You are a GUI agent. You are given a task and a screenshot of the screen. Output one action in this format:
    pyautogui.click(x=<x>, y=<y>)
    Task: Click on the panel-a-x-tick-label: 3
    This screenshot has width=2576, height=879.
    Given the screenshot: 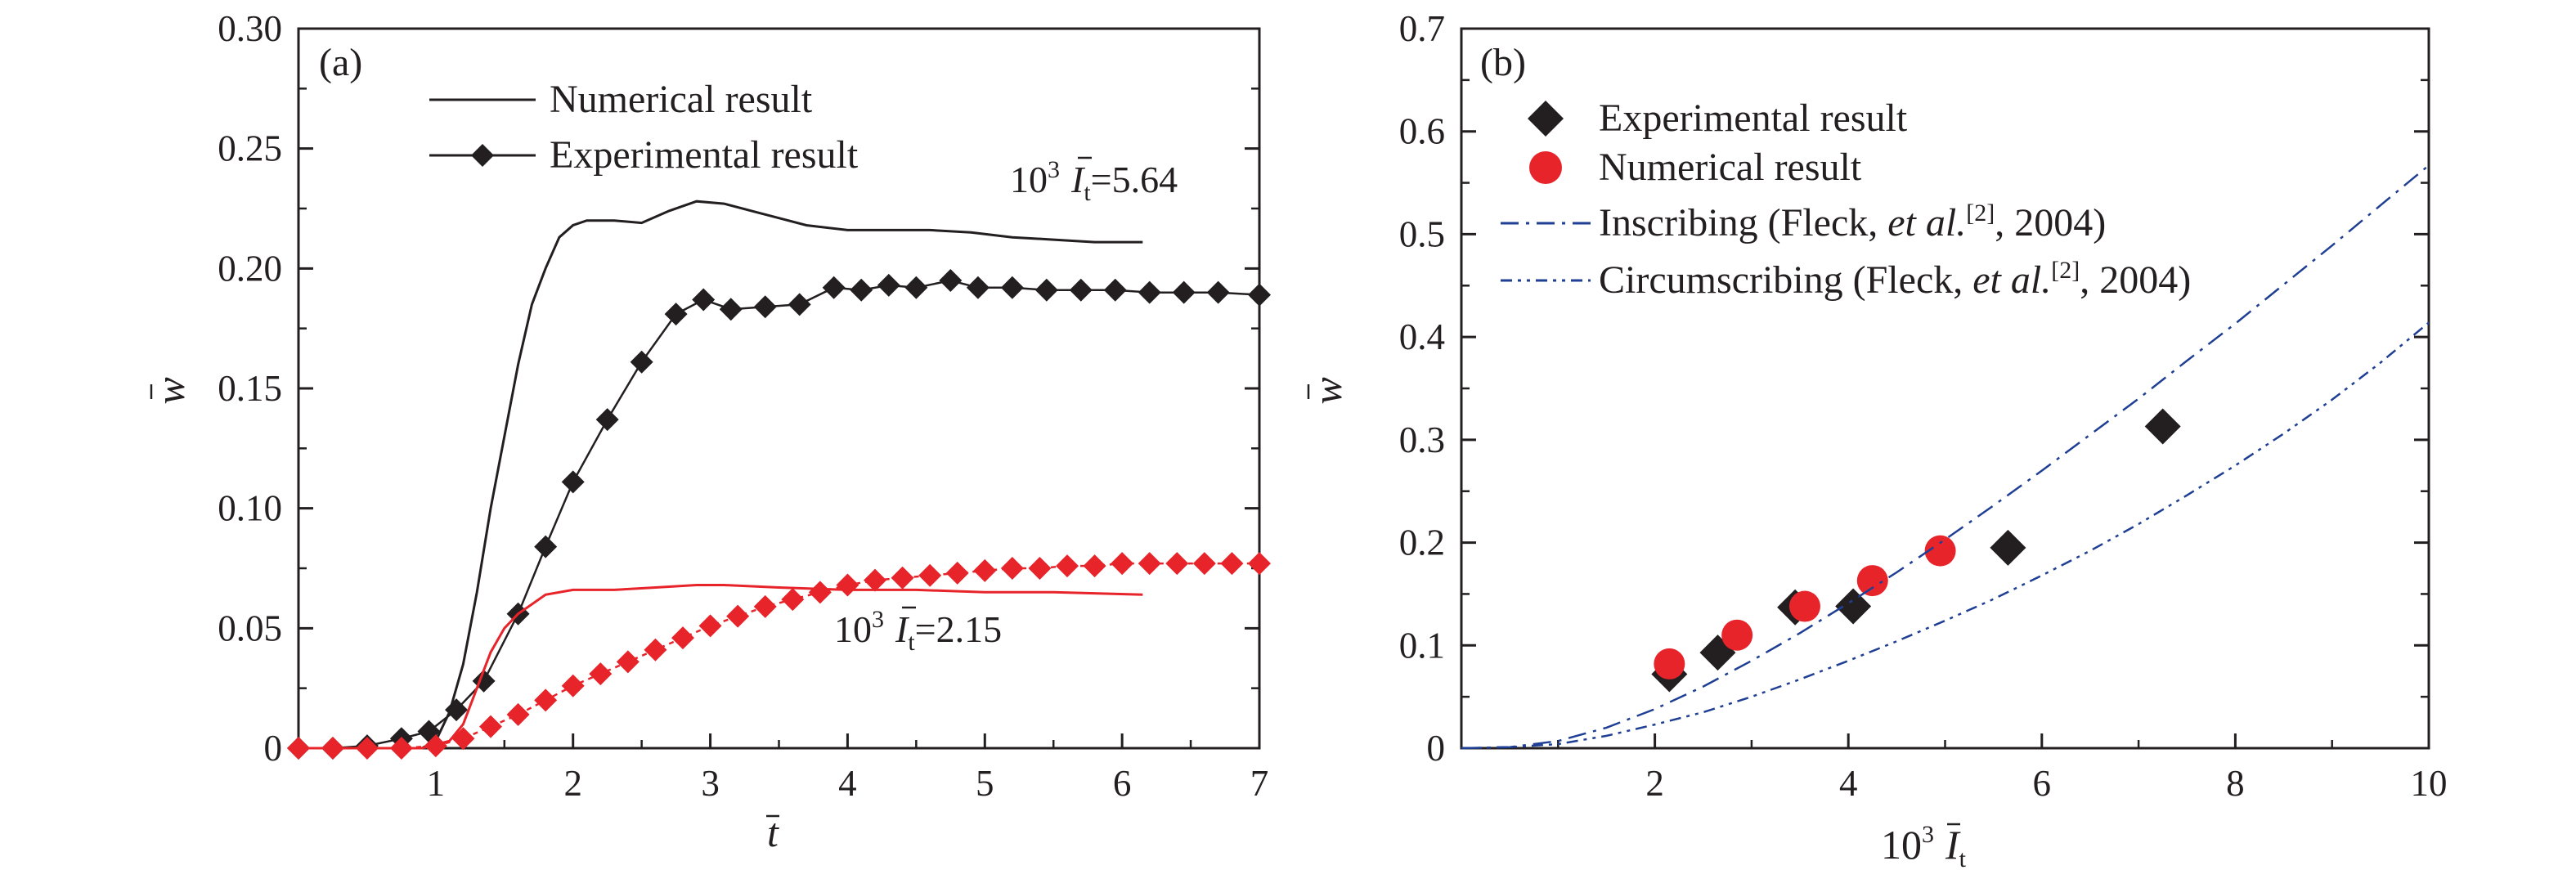 What is the action you would take?
    pyautogui.click(x=711, y=783)
    